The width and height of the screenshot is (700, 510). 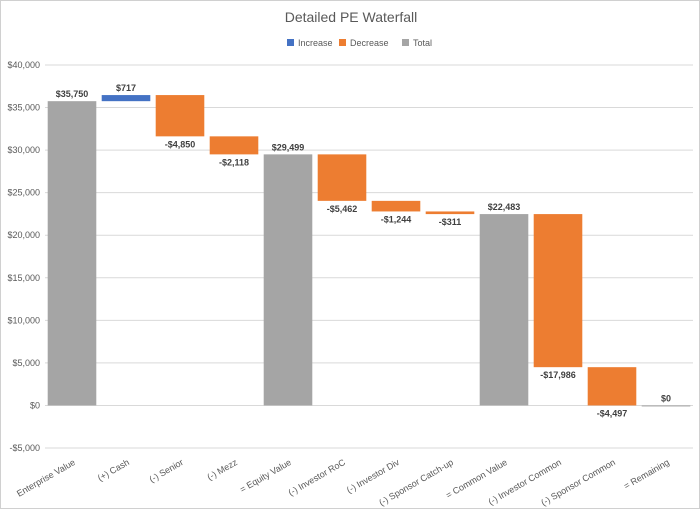 I want to click on data-label: $22,483, so click(x=504, y=207).